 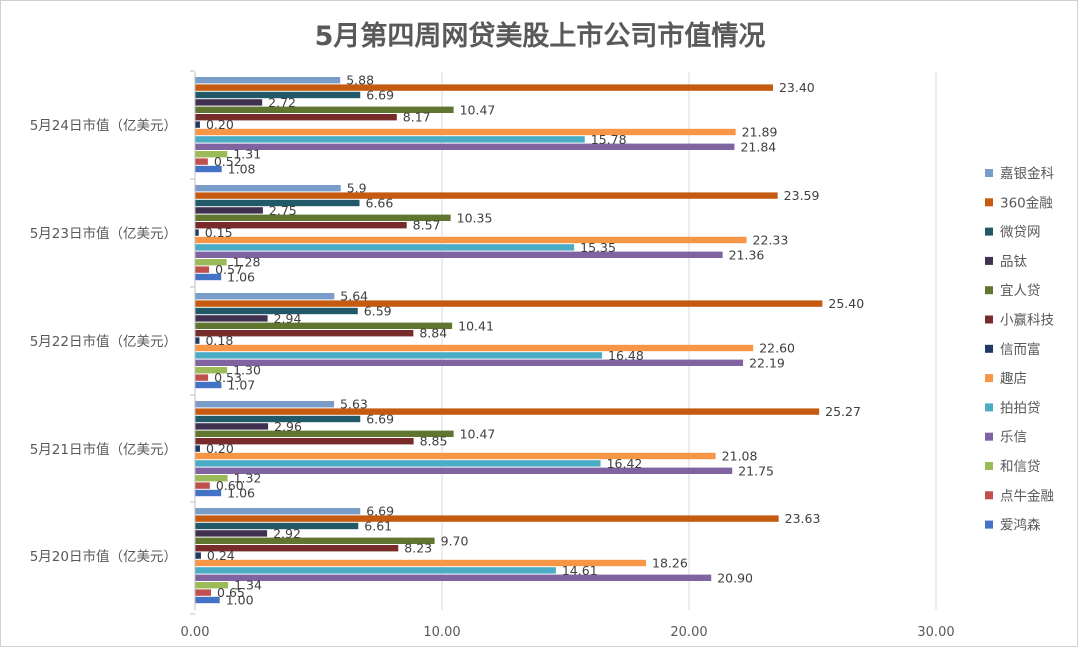 I want to click on data-label: 8.85, so click(x=434, y=441).